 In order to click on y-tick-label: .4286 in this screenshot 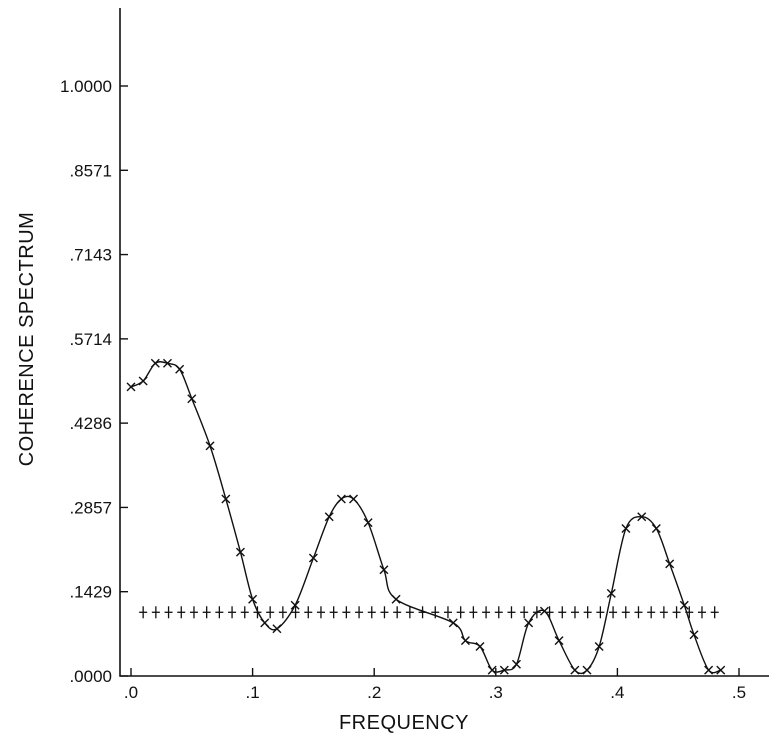, I will do `click(90, 423)`.